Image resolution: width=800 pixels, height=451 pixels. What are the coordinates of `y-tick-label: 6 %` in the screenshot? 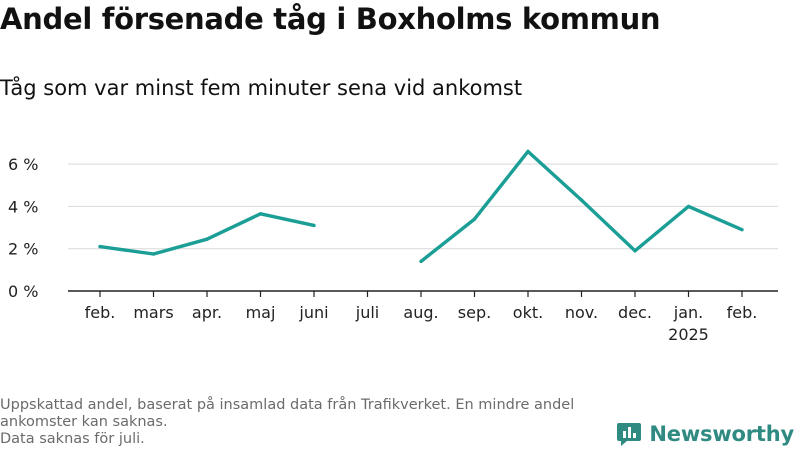 It's located at (23, 164).